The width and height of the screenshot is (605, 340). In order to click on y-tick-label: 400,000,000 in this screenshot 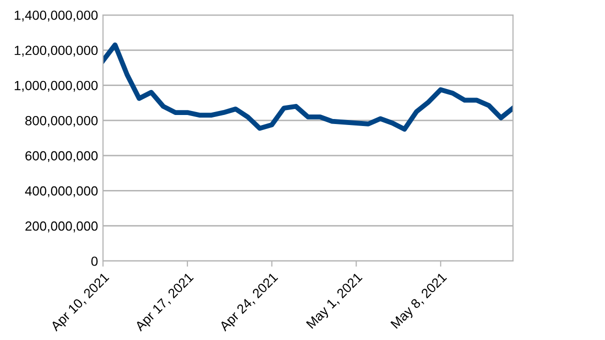, I will do `click(61, 192)`.